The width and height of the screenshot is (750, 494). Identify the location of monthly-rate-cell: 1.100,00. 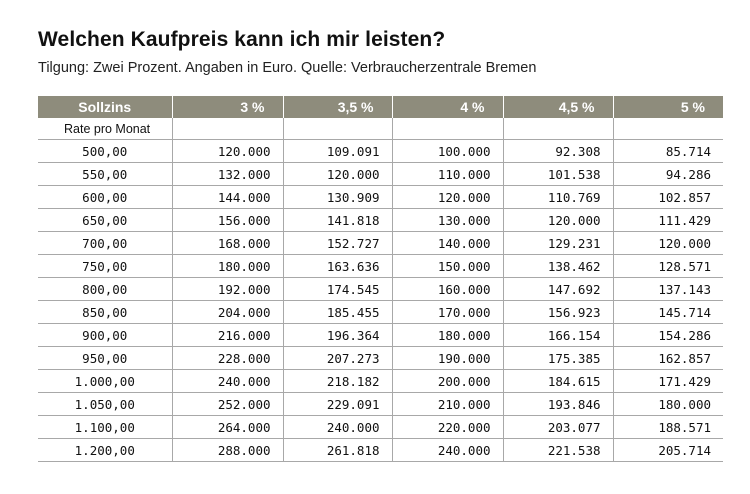
(105, 427).